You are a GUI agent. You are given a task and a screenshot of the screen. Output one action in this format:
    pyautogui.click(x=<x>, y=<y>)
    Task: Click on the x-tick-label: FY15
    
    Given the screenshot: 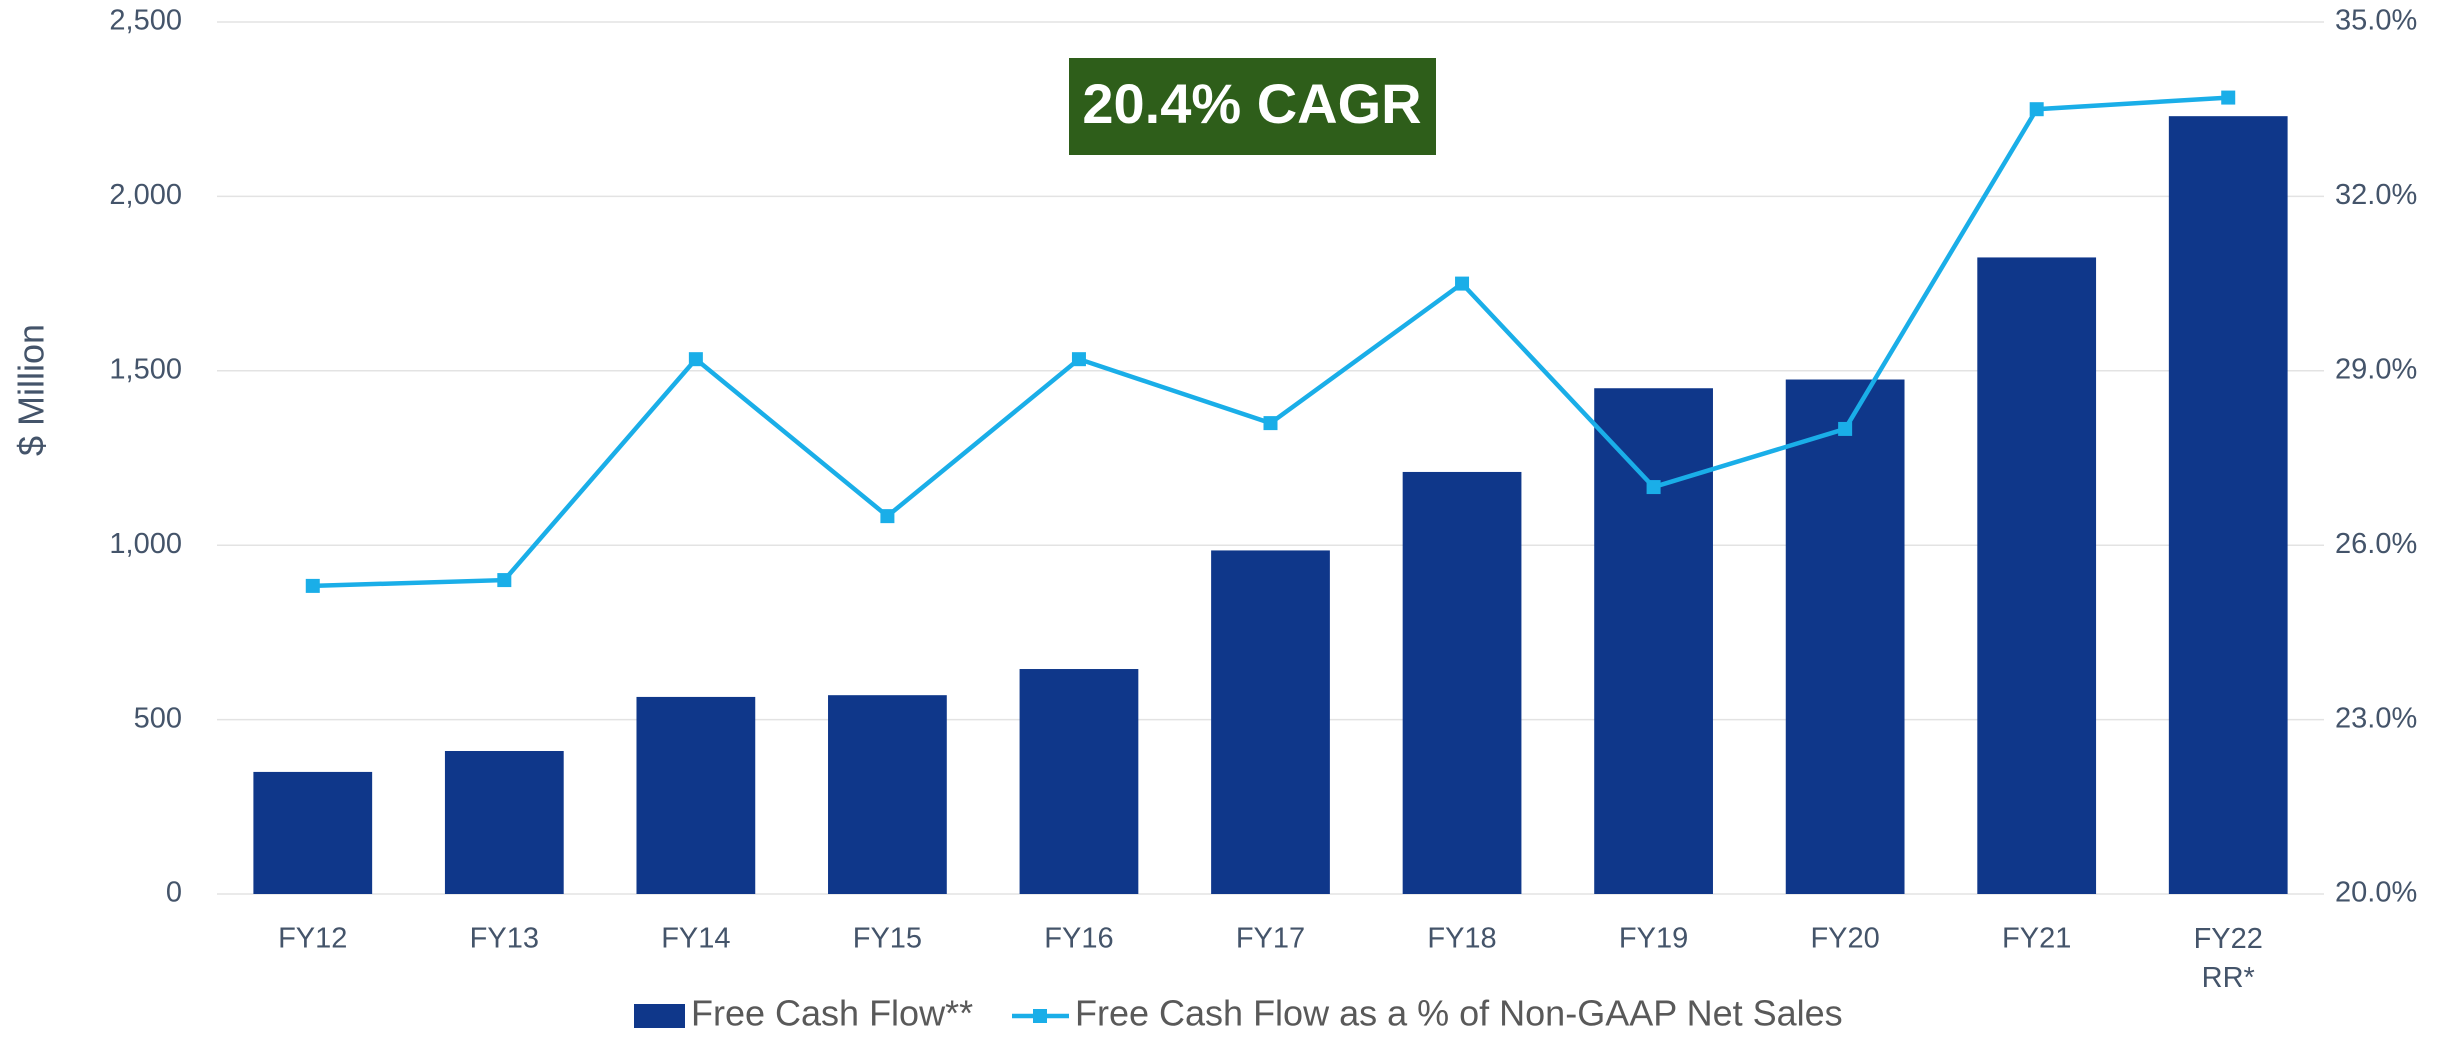 What is the action you would take?
    pyautogui.click(x=887, y=939)
    